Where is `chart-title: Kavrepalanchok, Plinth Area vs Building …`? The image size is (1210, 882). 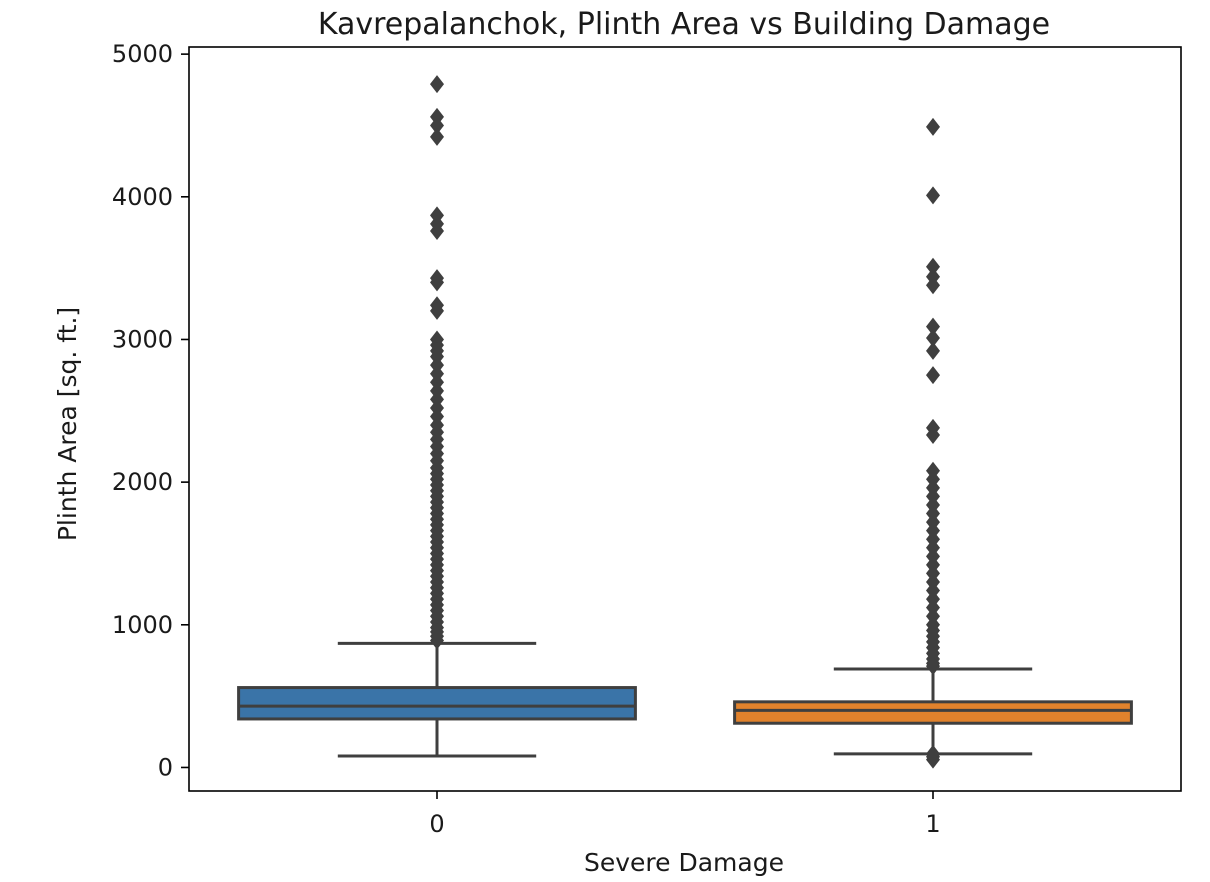
chart-title: Kavrepalanchok, Plinth Area vs Building … is located at coordinates (684, 24).